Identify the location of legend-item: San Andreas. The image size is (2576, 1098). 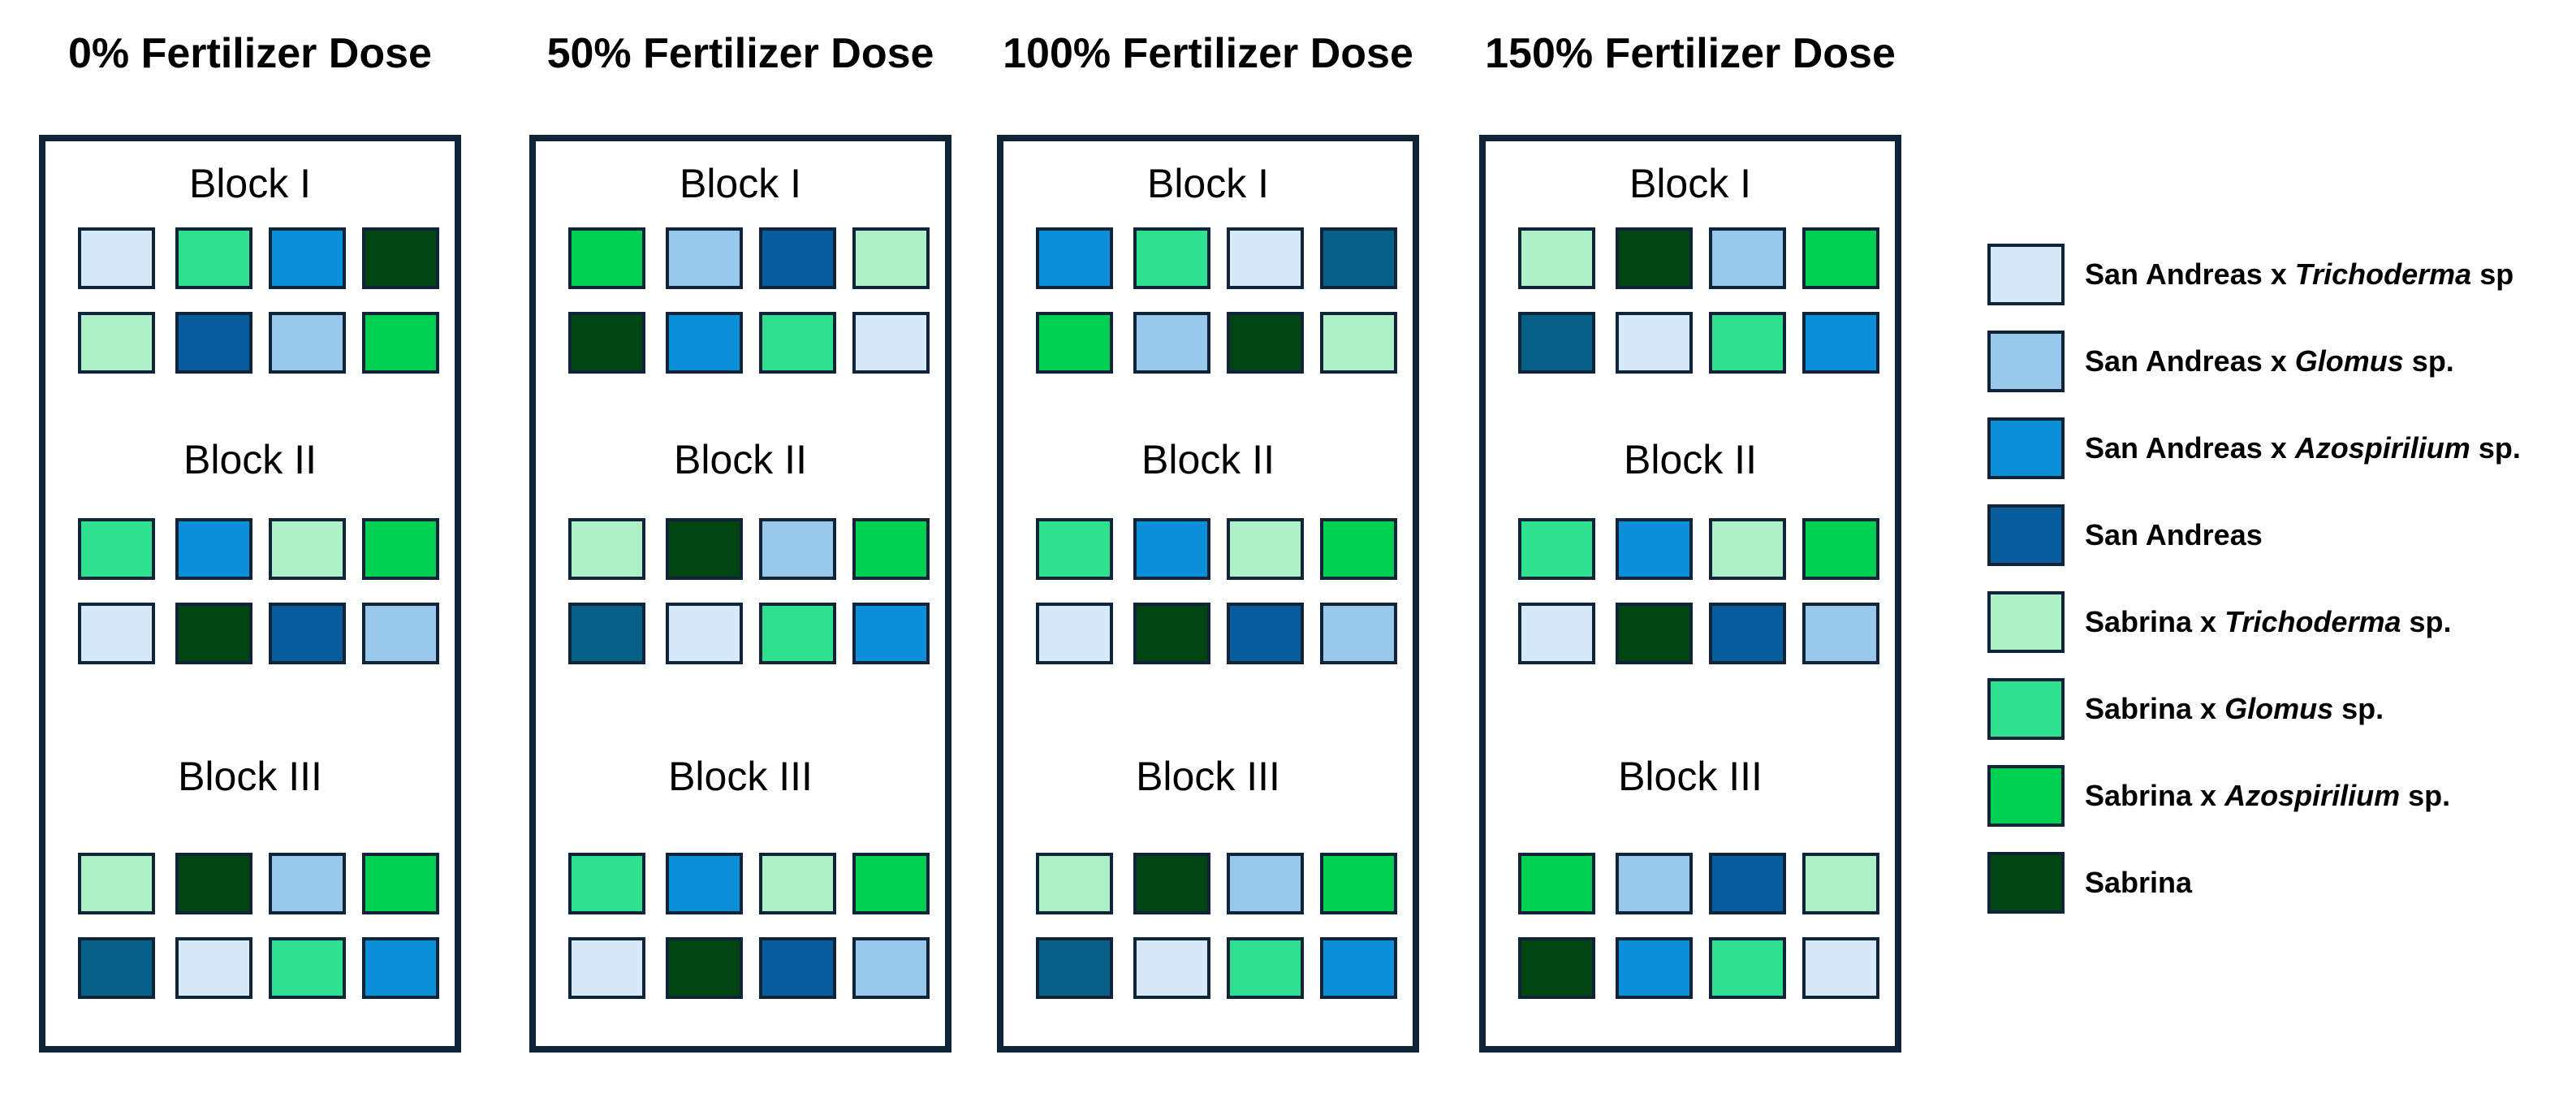
(2279, 536).